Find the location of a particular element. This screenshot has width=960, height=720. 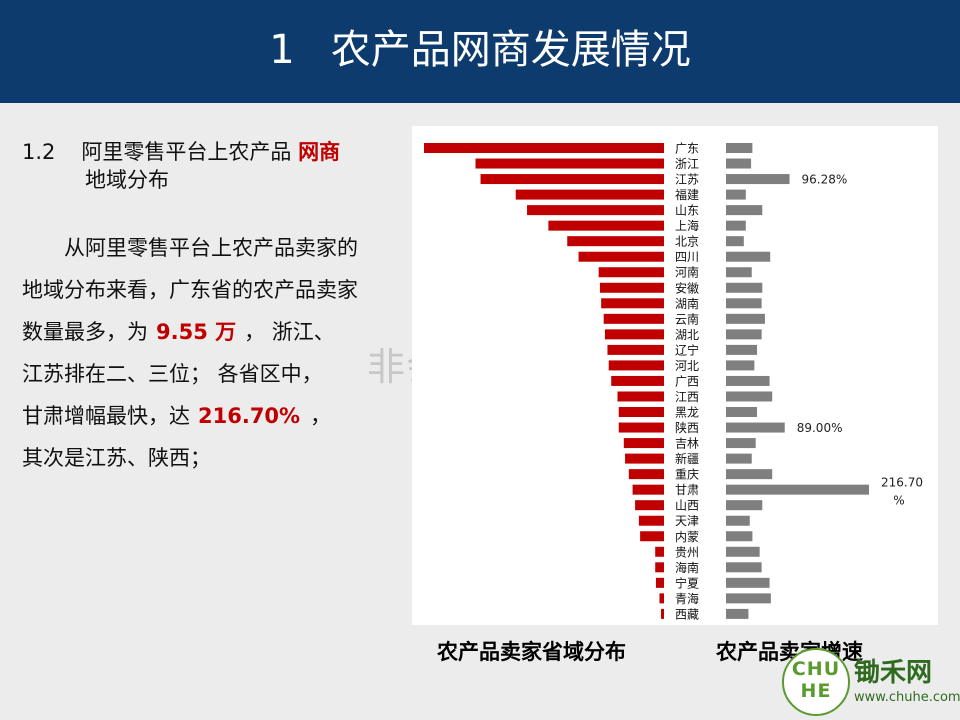

province-label: 陕西 is located at coordinates (687, 427).